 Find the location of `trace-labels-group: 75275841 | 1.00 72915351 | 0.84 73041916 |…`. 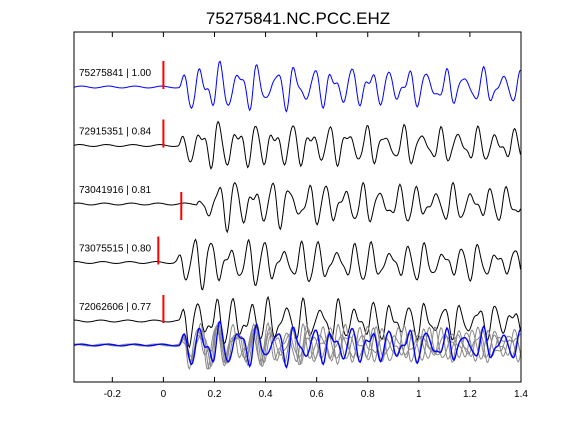

trace-labels-group: 75275841 | 1.00 72915351 | 0.84 73041916 |… is located at coordinates (115, 190).